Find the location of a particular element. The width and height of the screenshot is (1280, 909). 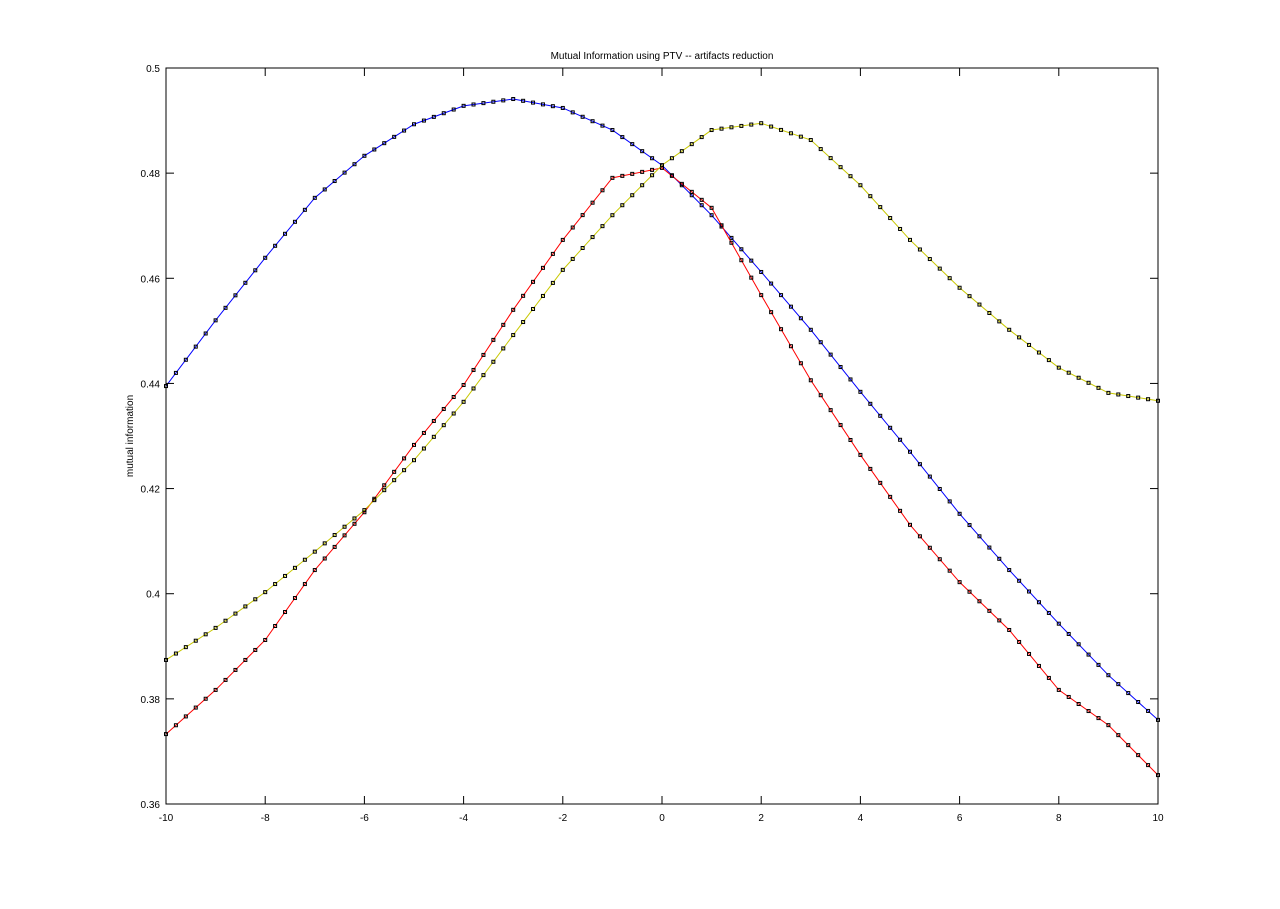

x-tick-label: -4 is located at coordinates (463, 818).